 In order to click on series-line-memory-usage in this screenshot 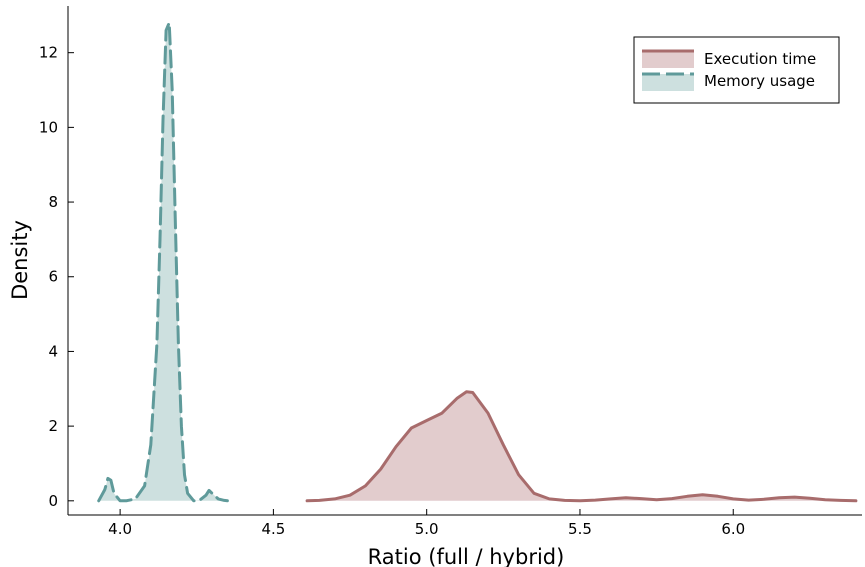, I will do `click(163, 262)`.